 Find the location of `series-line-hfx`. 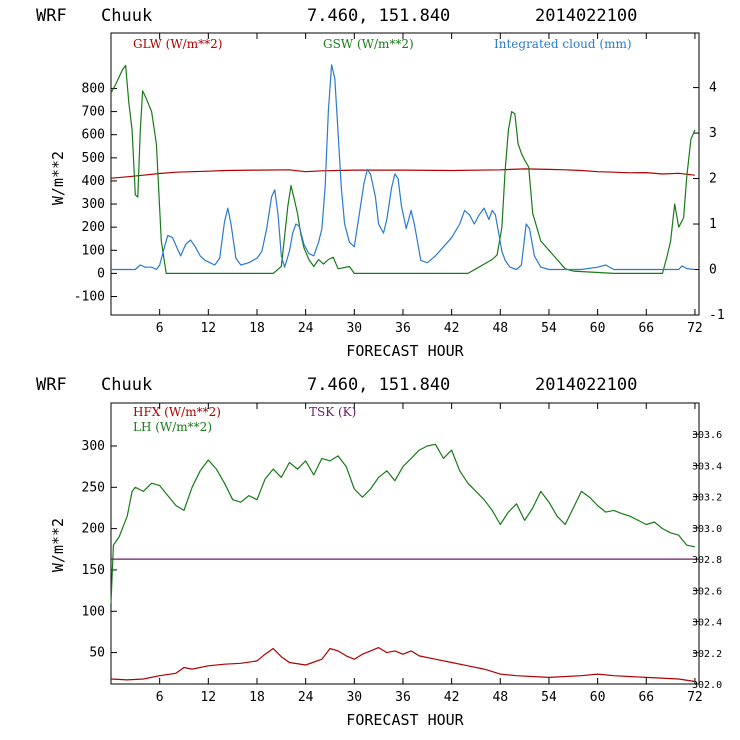

series-line-hfx is located at coordinates (402, 664).